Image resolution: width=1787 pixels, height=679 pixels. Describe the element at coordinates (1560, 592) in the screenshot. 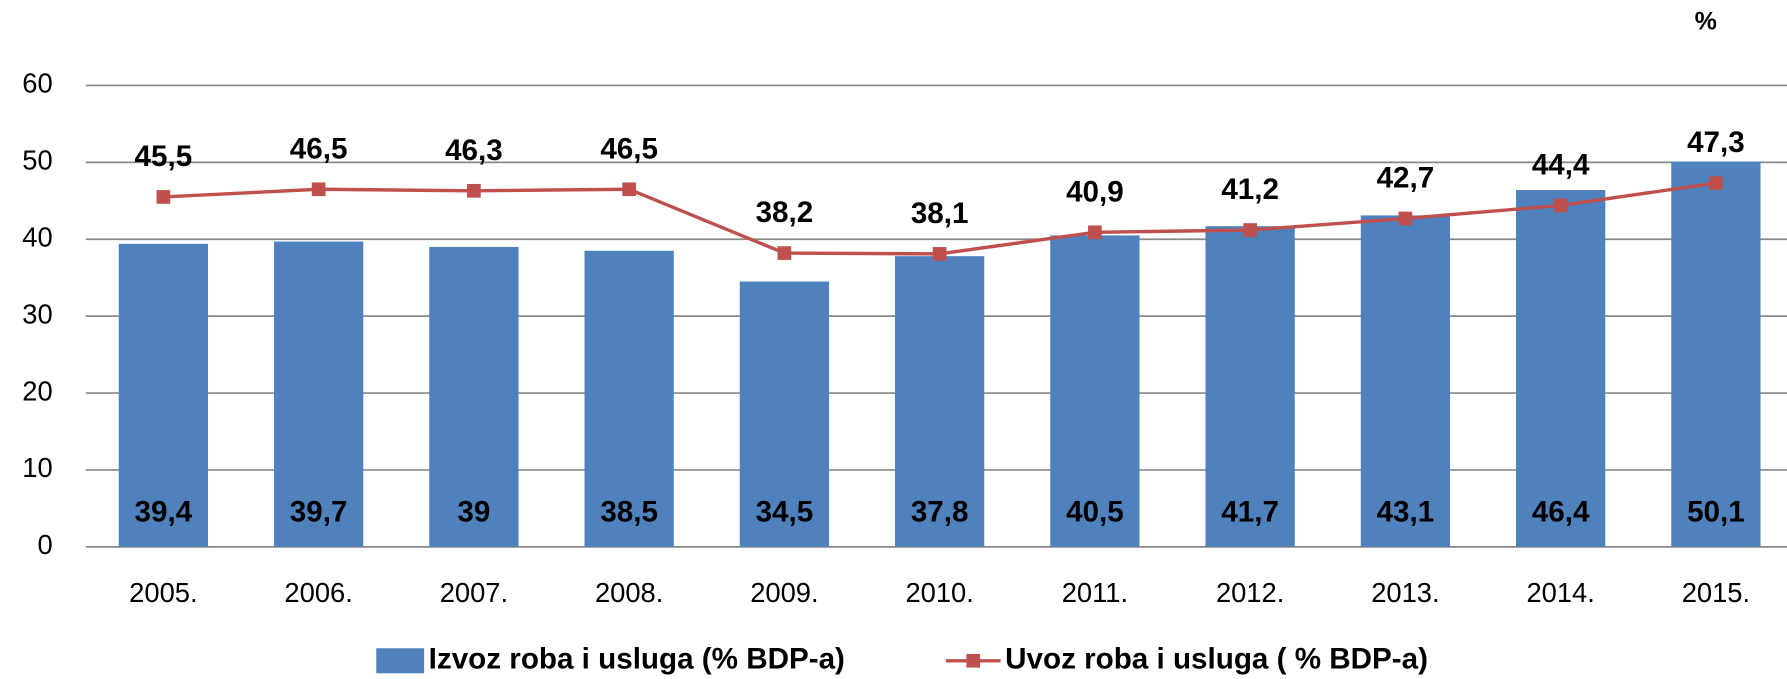

I see `x-tick-label: 2014.` at that location.